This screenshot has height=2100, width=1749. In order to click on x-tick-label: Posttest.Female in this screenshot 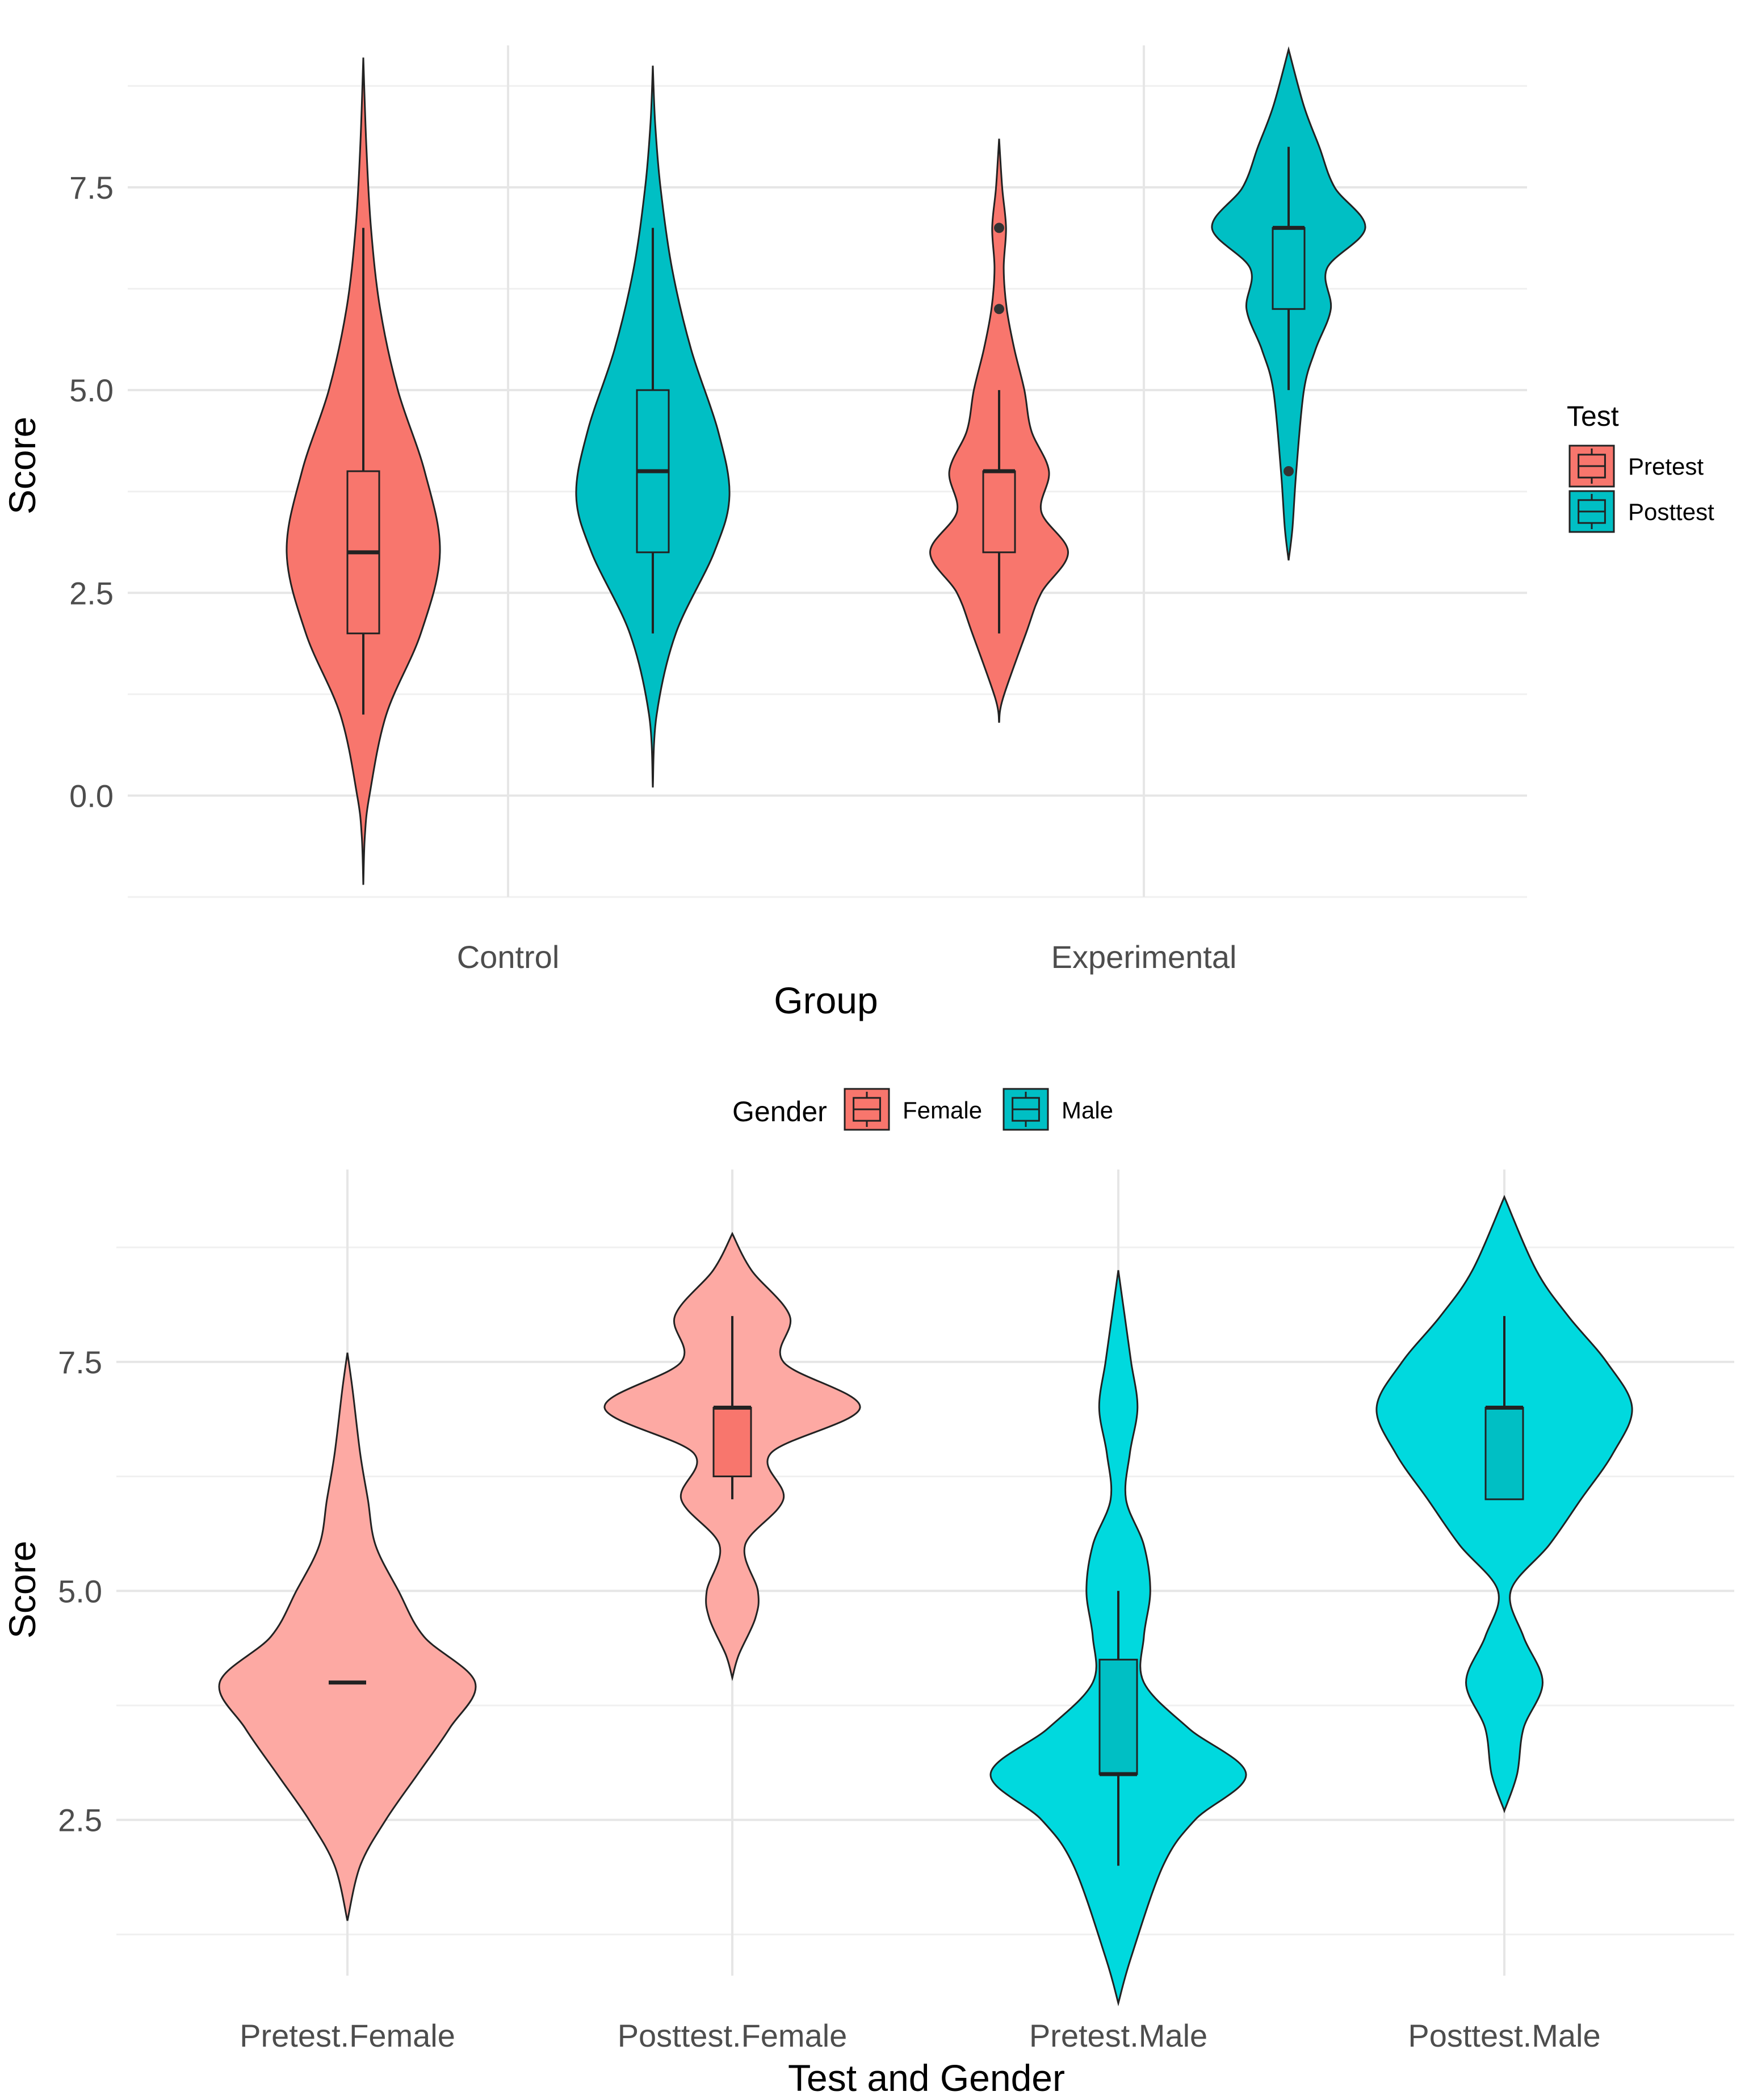, I will do `click(733, 2035)`.